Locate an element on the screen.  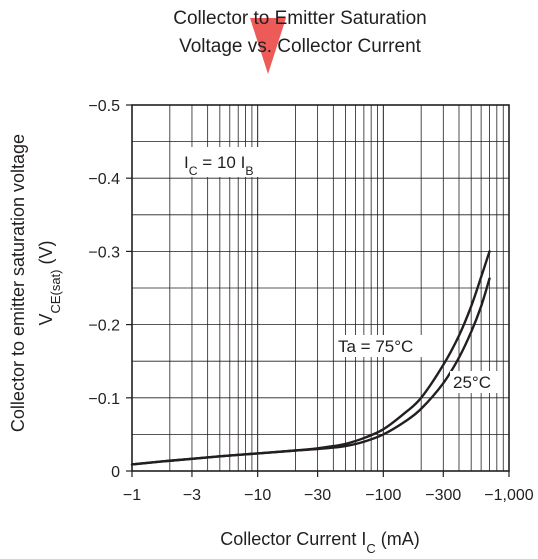
chart-title-line-2: Voltage vs. Collector Current is located at coordinates (300, 46).